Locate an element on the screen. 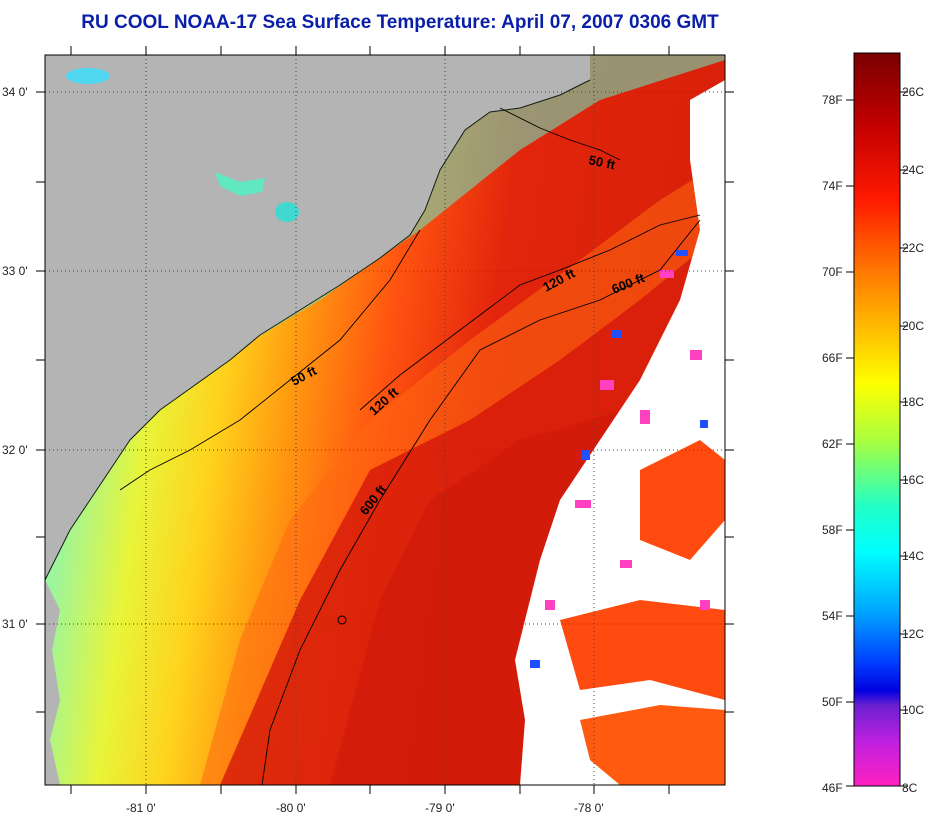 The image size is (928, 822). colorbar-c-label: 10C is located at coordinates (913, 710).